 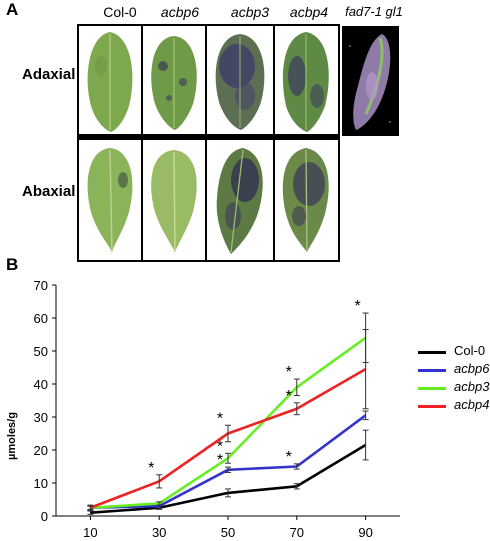 I want to click on leaf-photo-acbp4-abaxial, so click(x=306, y=200).